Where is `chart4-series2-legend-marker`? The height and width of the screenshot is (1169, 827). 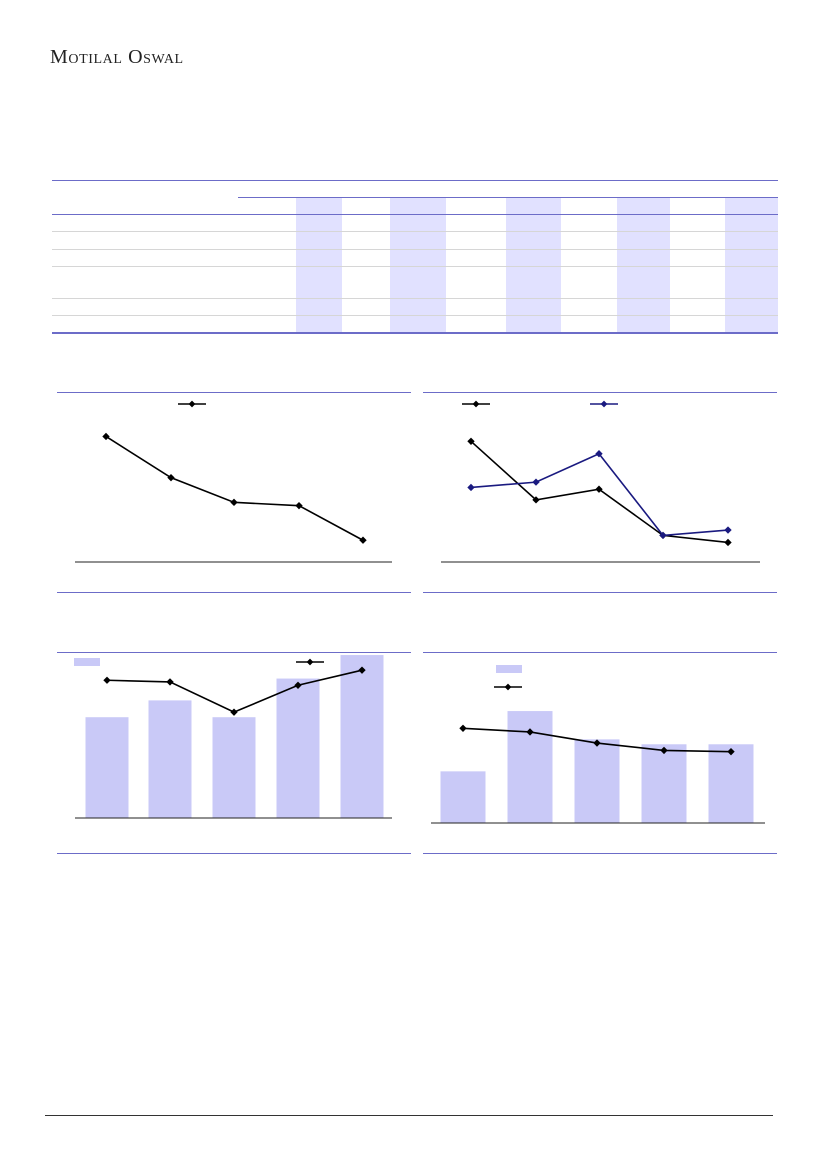
chart4-series2-legend-marker is located at coordinates (508, 687).